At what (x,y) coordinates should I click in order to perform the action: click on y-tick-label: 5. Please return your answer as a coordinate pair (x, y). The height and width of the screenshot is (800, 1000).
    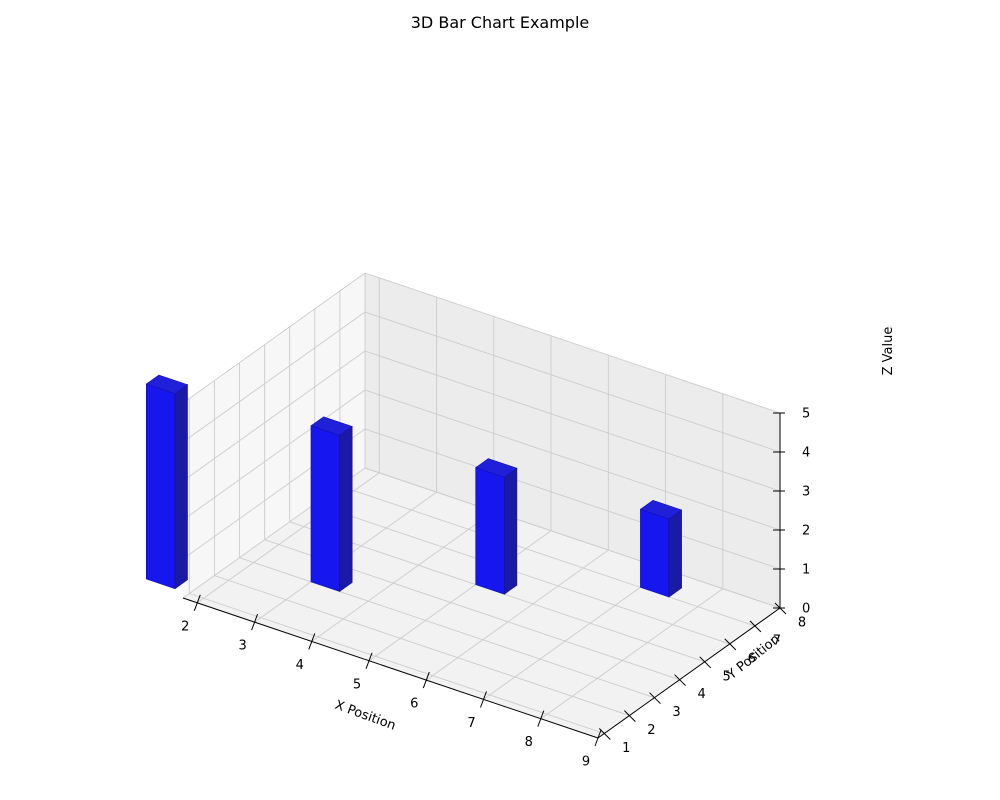
    Looking at the image, I should click on (727, 676).